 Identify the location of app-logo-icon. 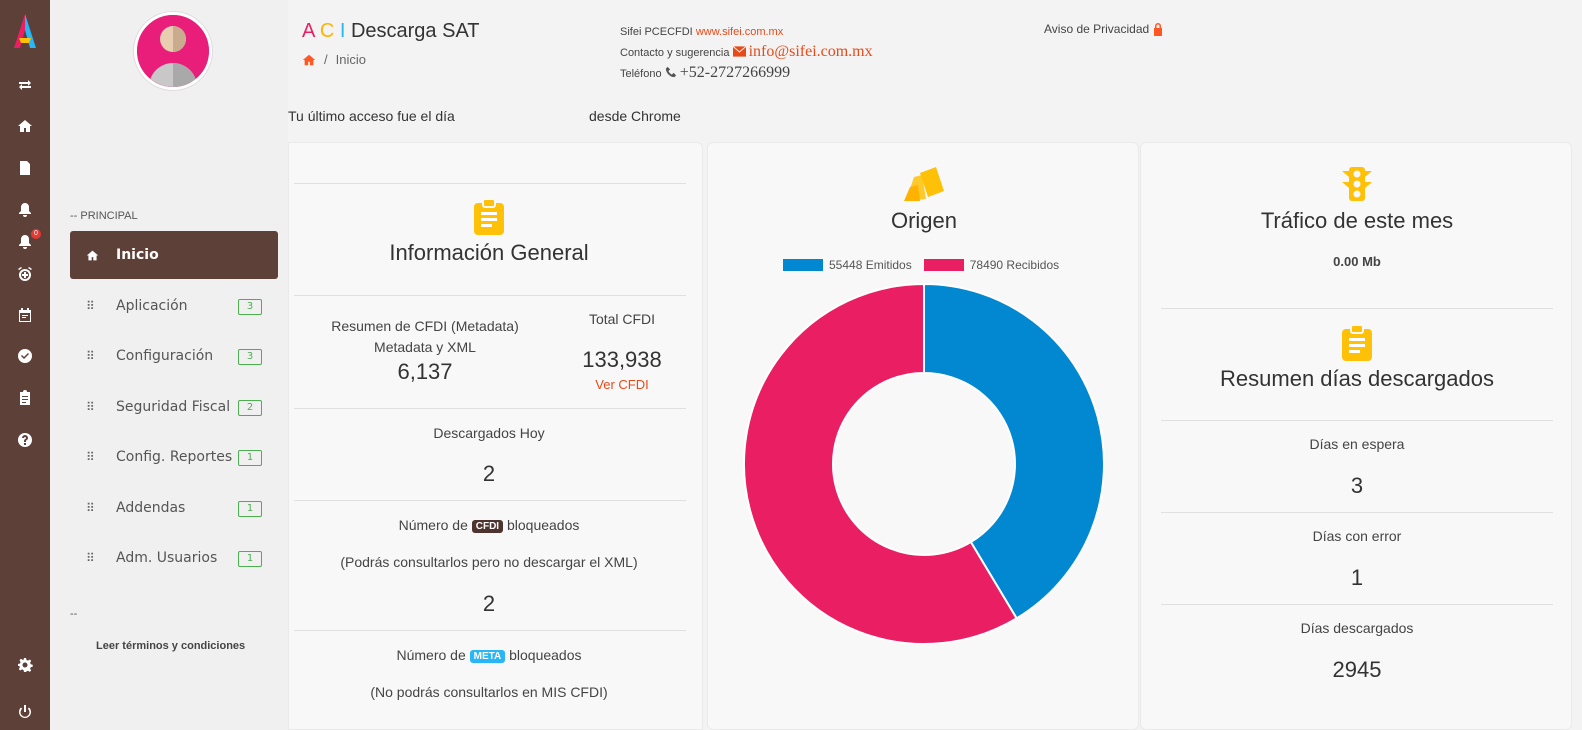
(25, 32).